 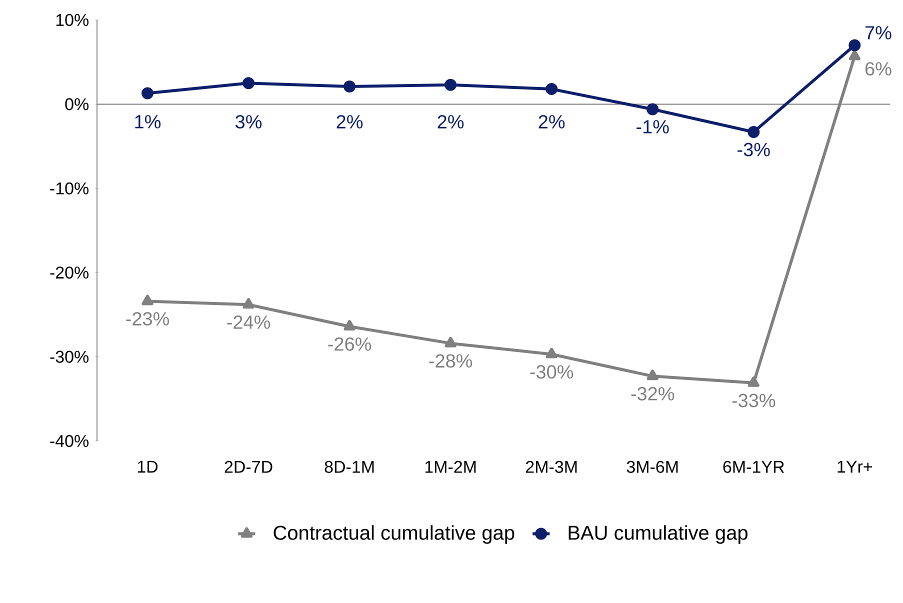 What do you see at coordinates (69, 356) in the screenshot?
I see `y-tick-label: -30%` at bounding box center [69, 356].